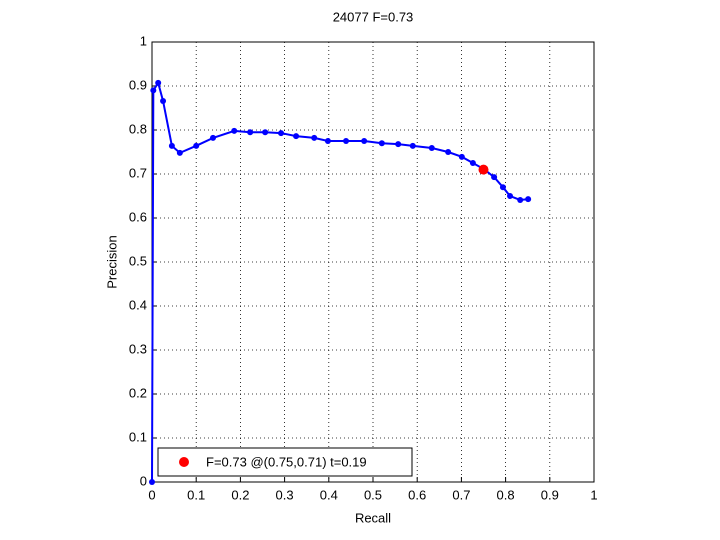 The height and width of the screenshot is (540, 720). I want to click on x-tick-label: 0.5, so click(373, 494).